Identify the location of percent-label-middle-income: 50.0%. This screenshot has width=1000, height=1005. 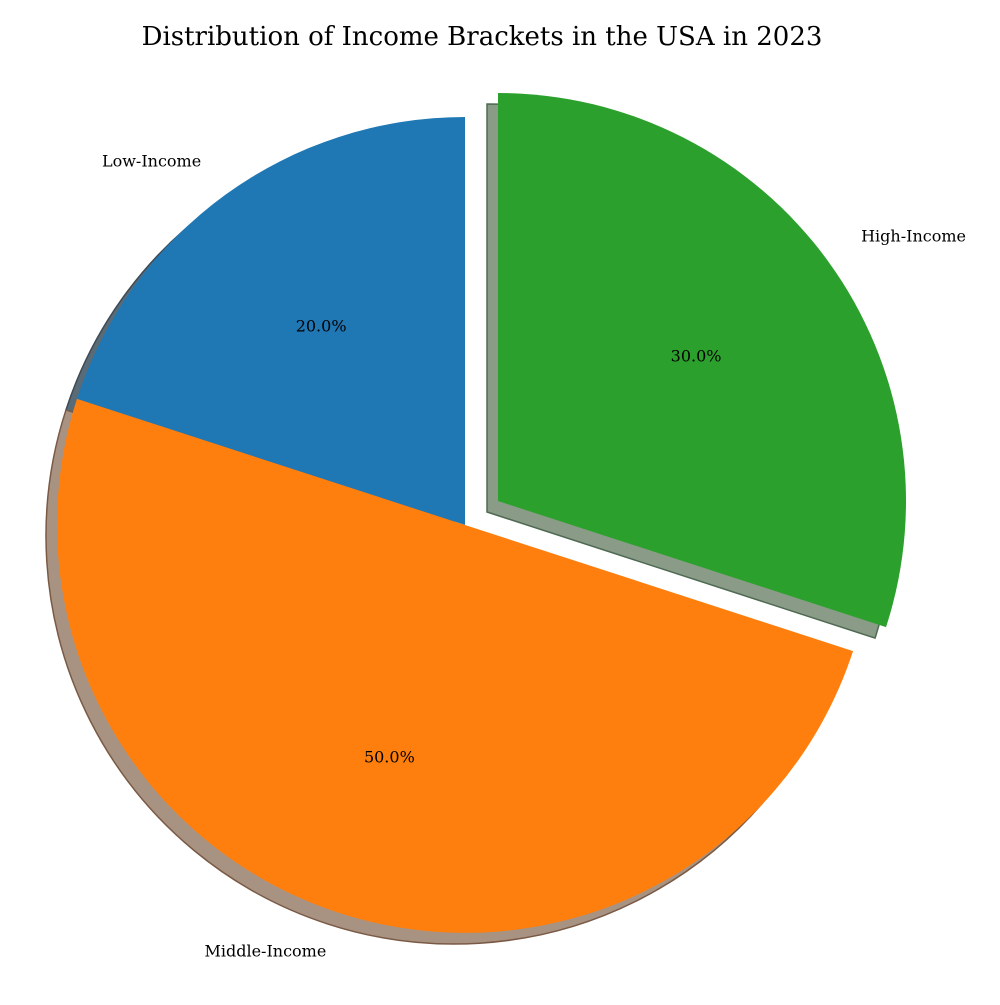
(389, 756).